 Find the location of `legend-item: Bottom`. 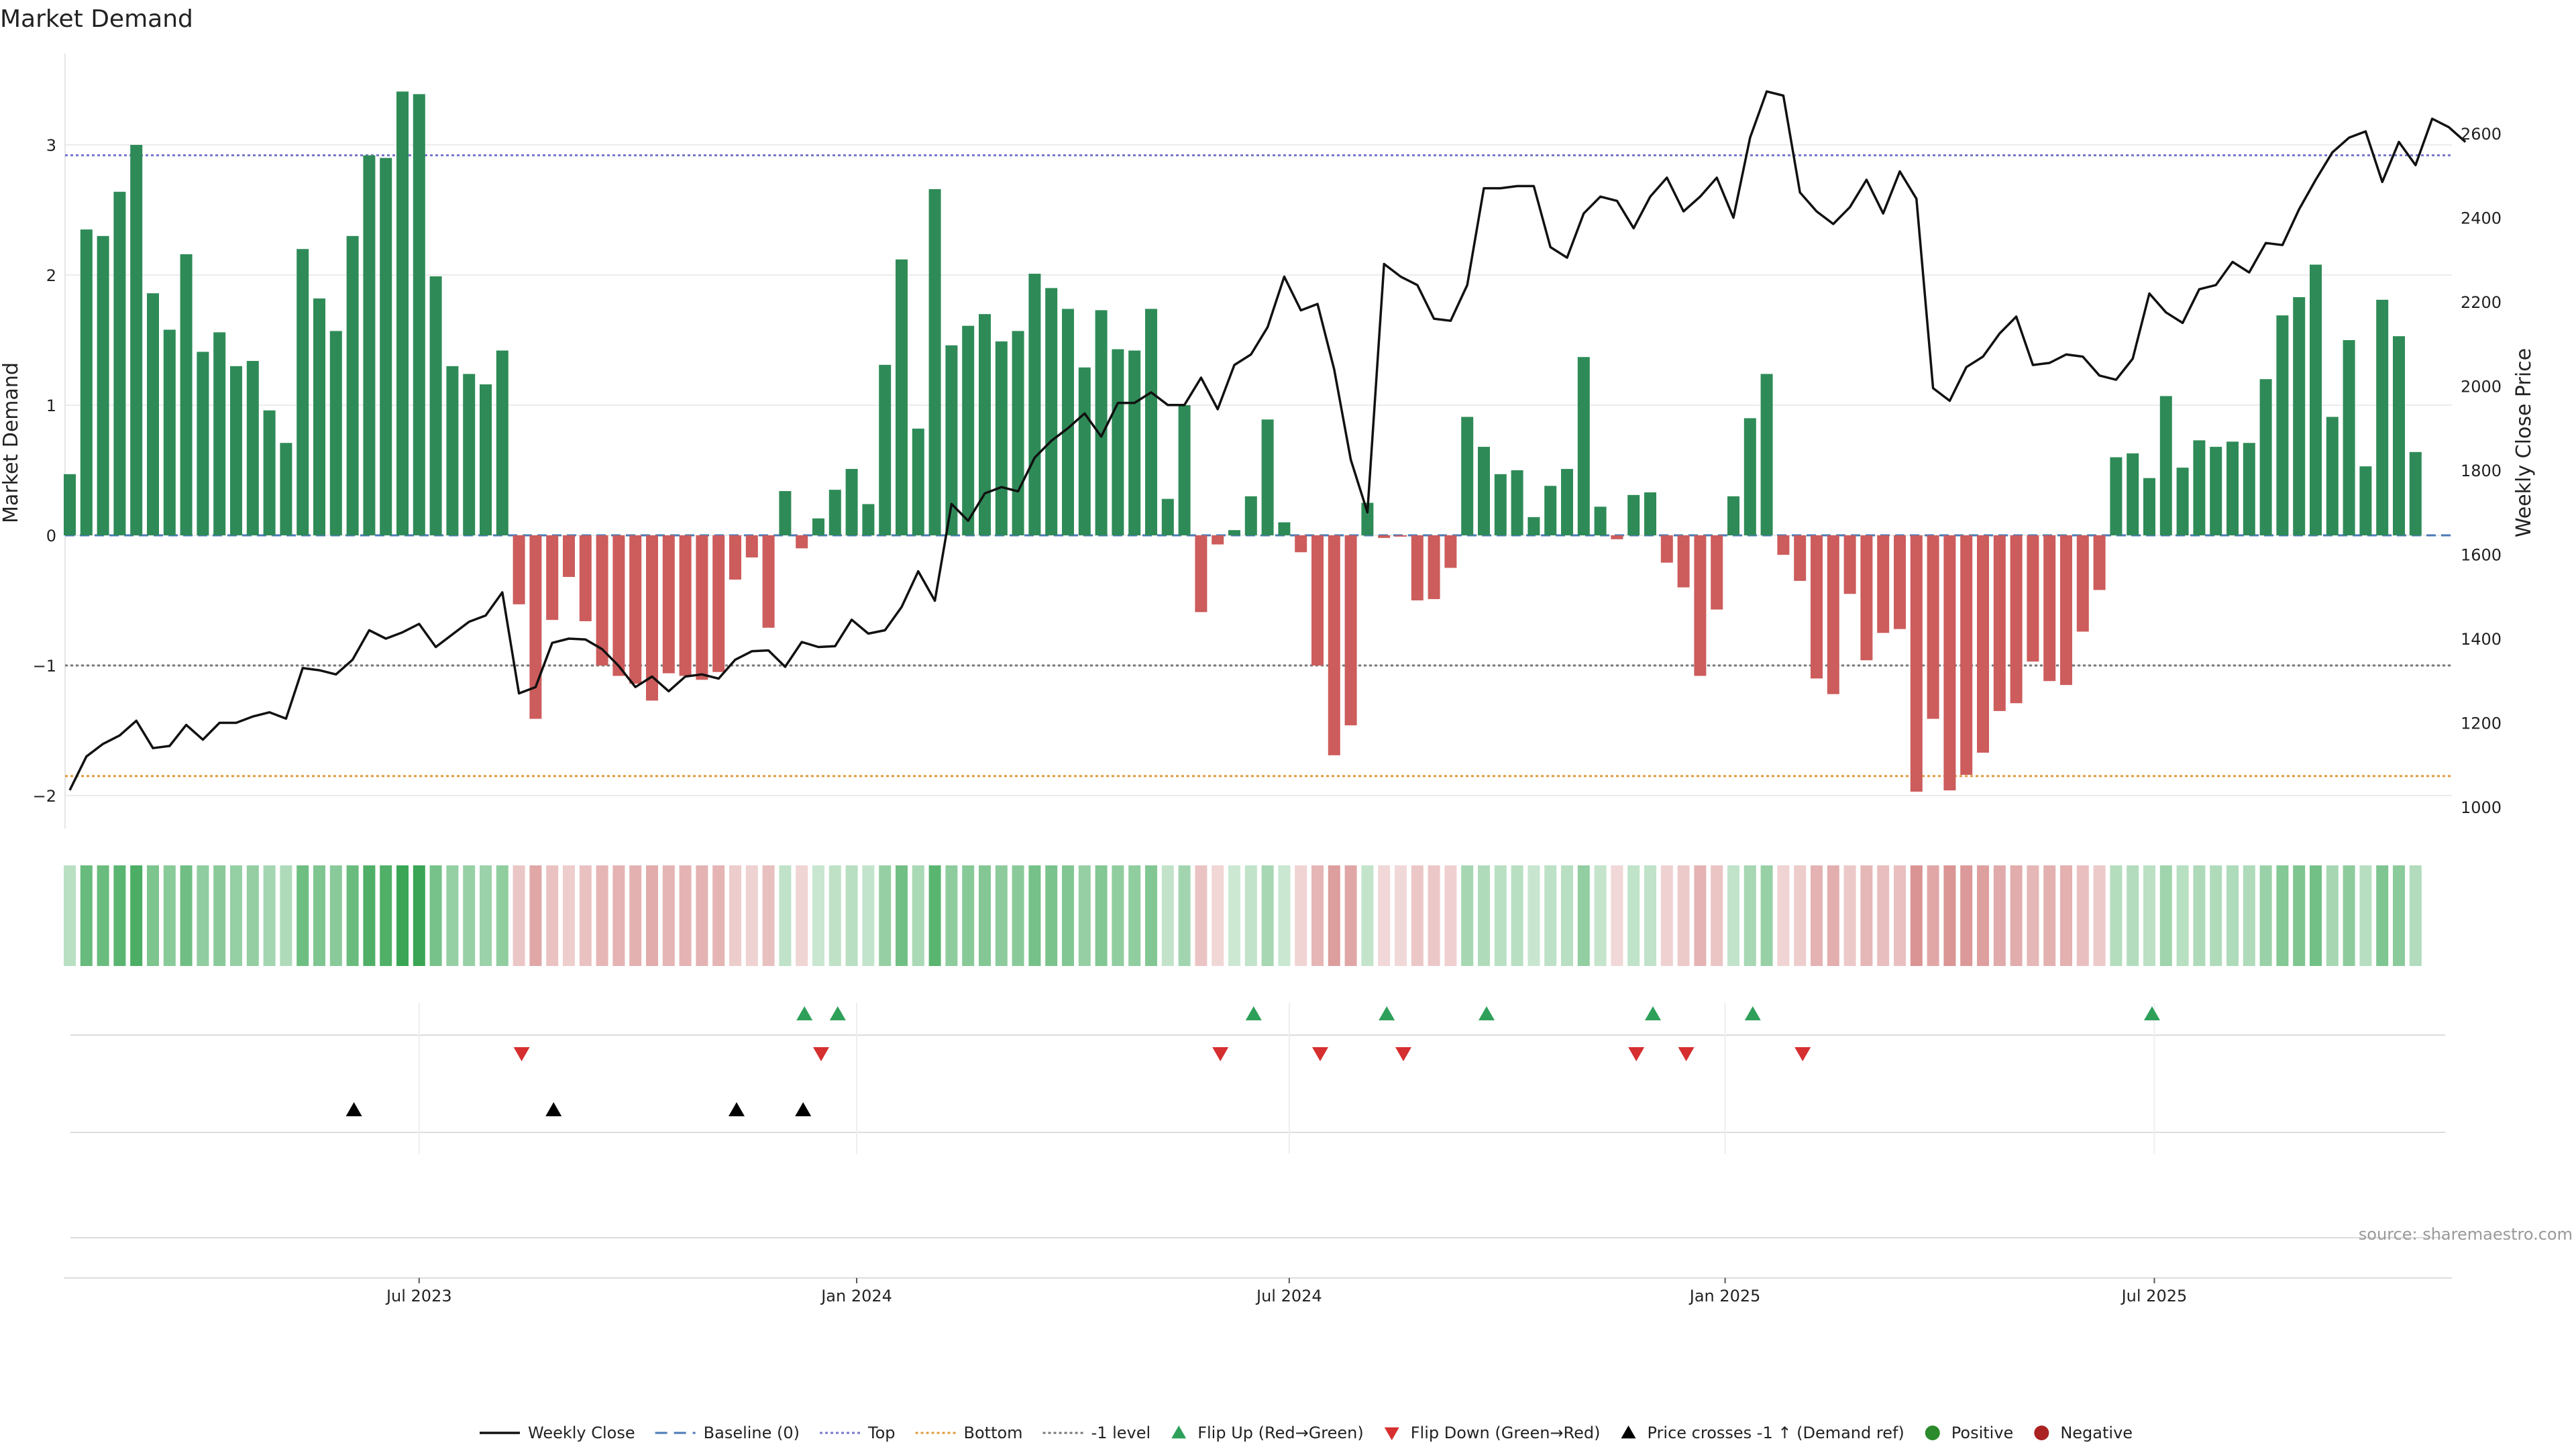

legend-item: Bottom is located at coordinates (969, 1433).